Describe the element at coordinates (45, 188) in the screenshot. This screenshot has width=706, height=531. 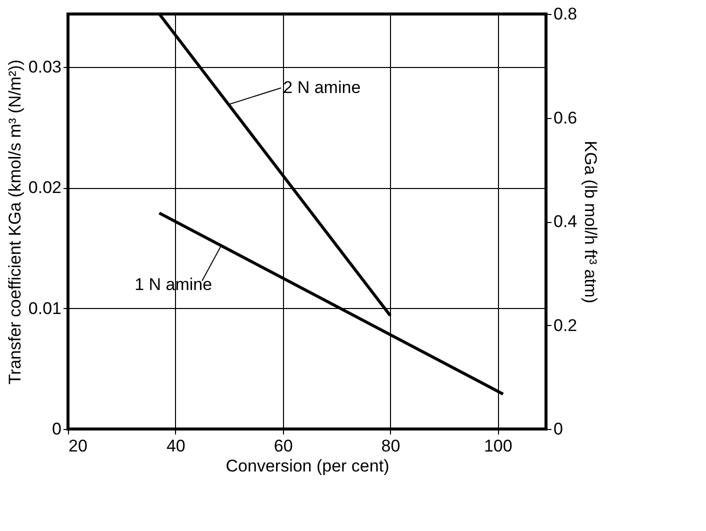
I see `y-tick-label: 0.02` at that location.